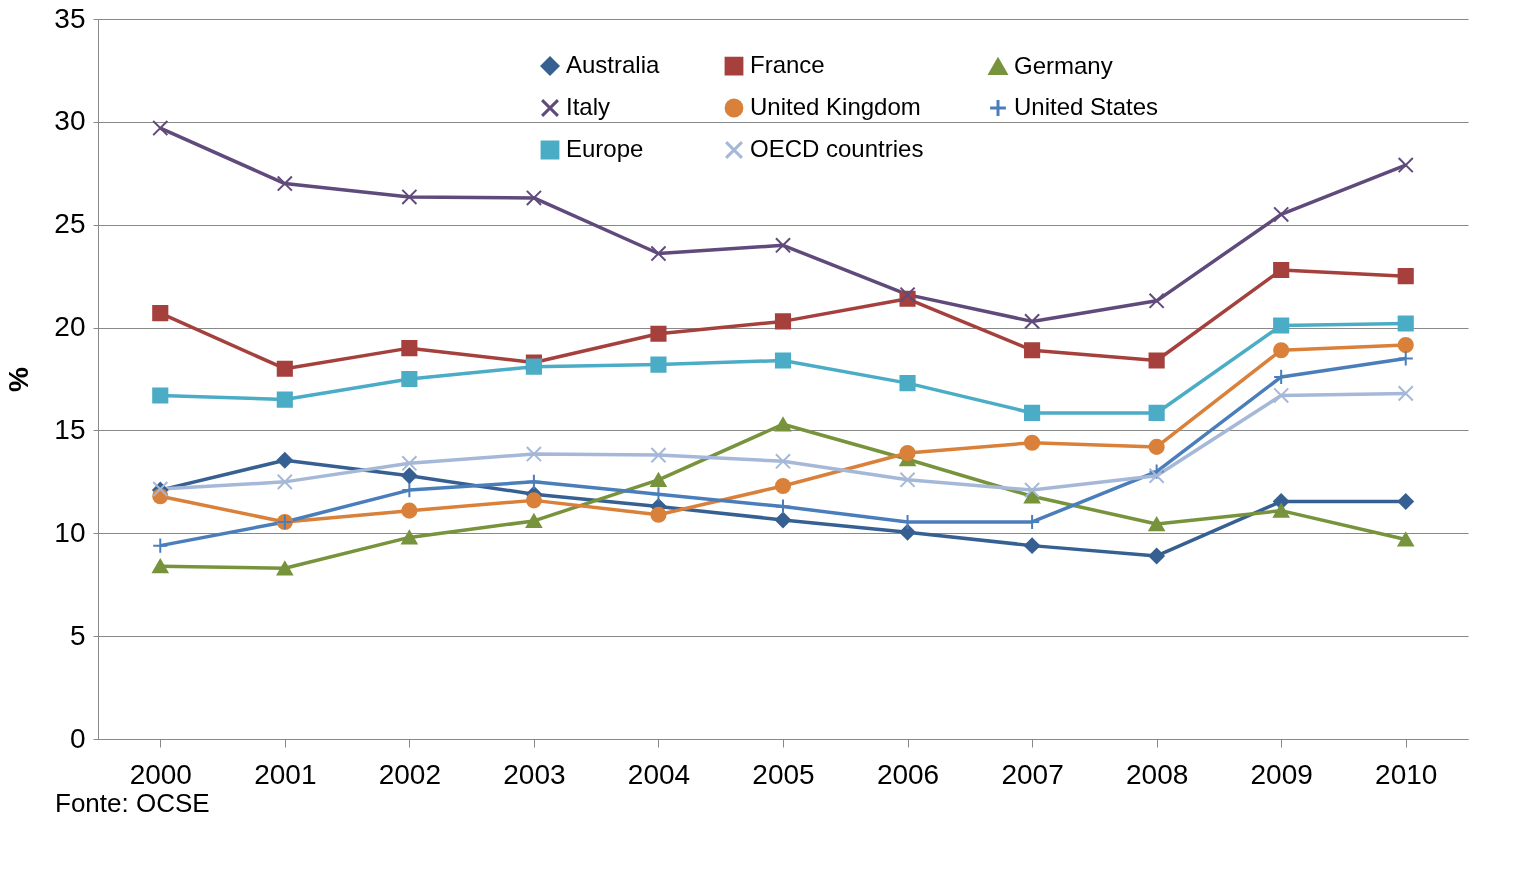 The height and width of the screenshot is (883, 1526). I want to click on legend-label: France, so click(787, 65).